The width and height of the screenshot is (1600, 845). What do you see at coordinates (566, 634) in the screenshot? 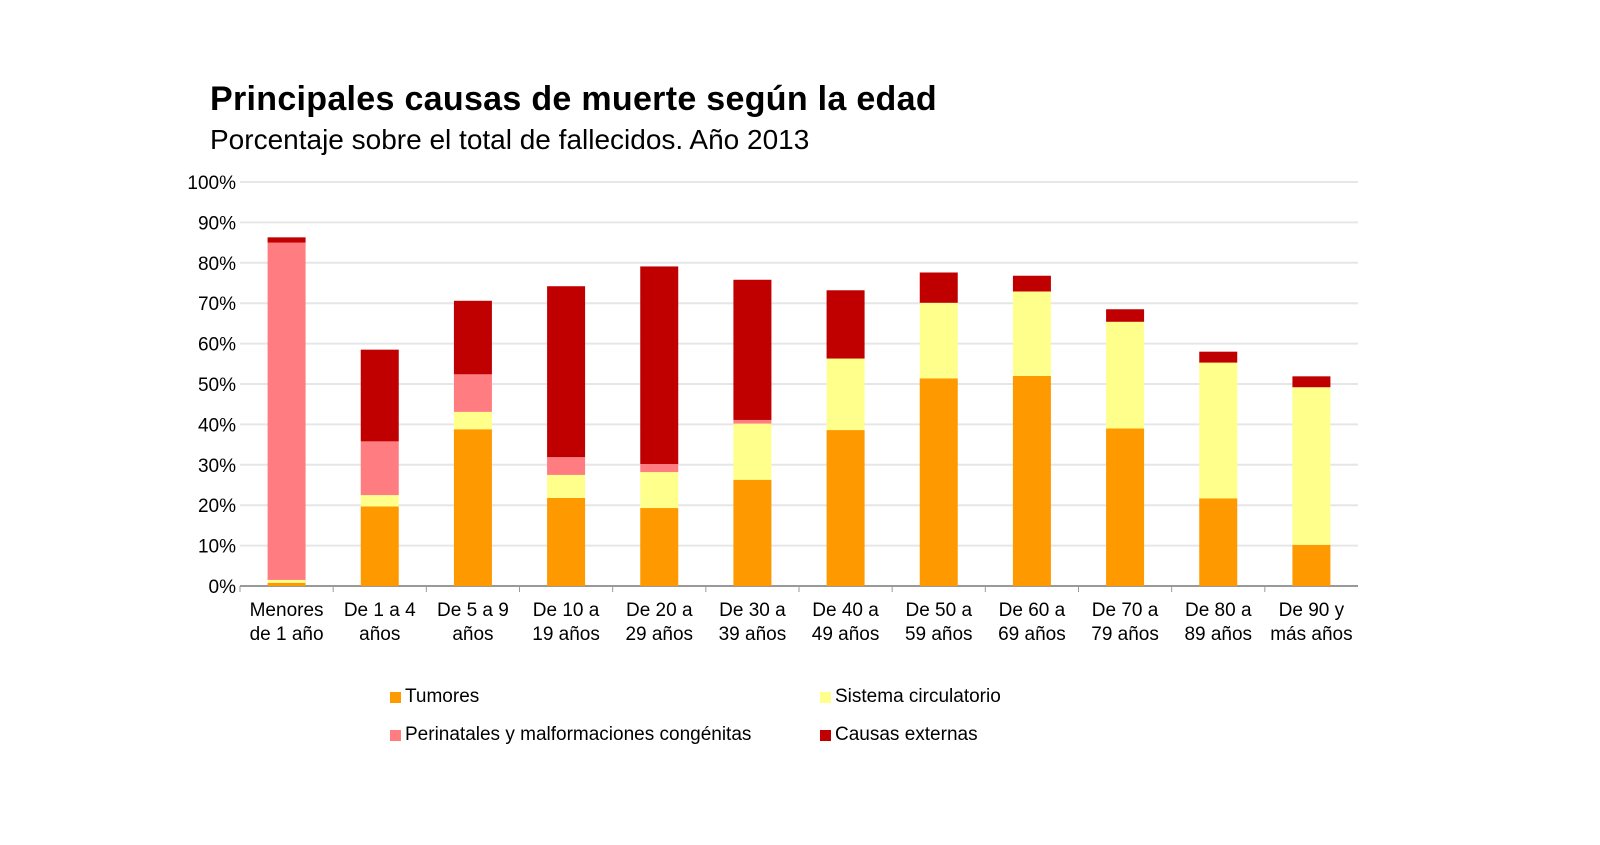
I see `x-tick-label: 19 años` at bounding box center [566, 634].